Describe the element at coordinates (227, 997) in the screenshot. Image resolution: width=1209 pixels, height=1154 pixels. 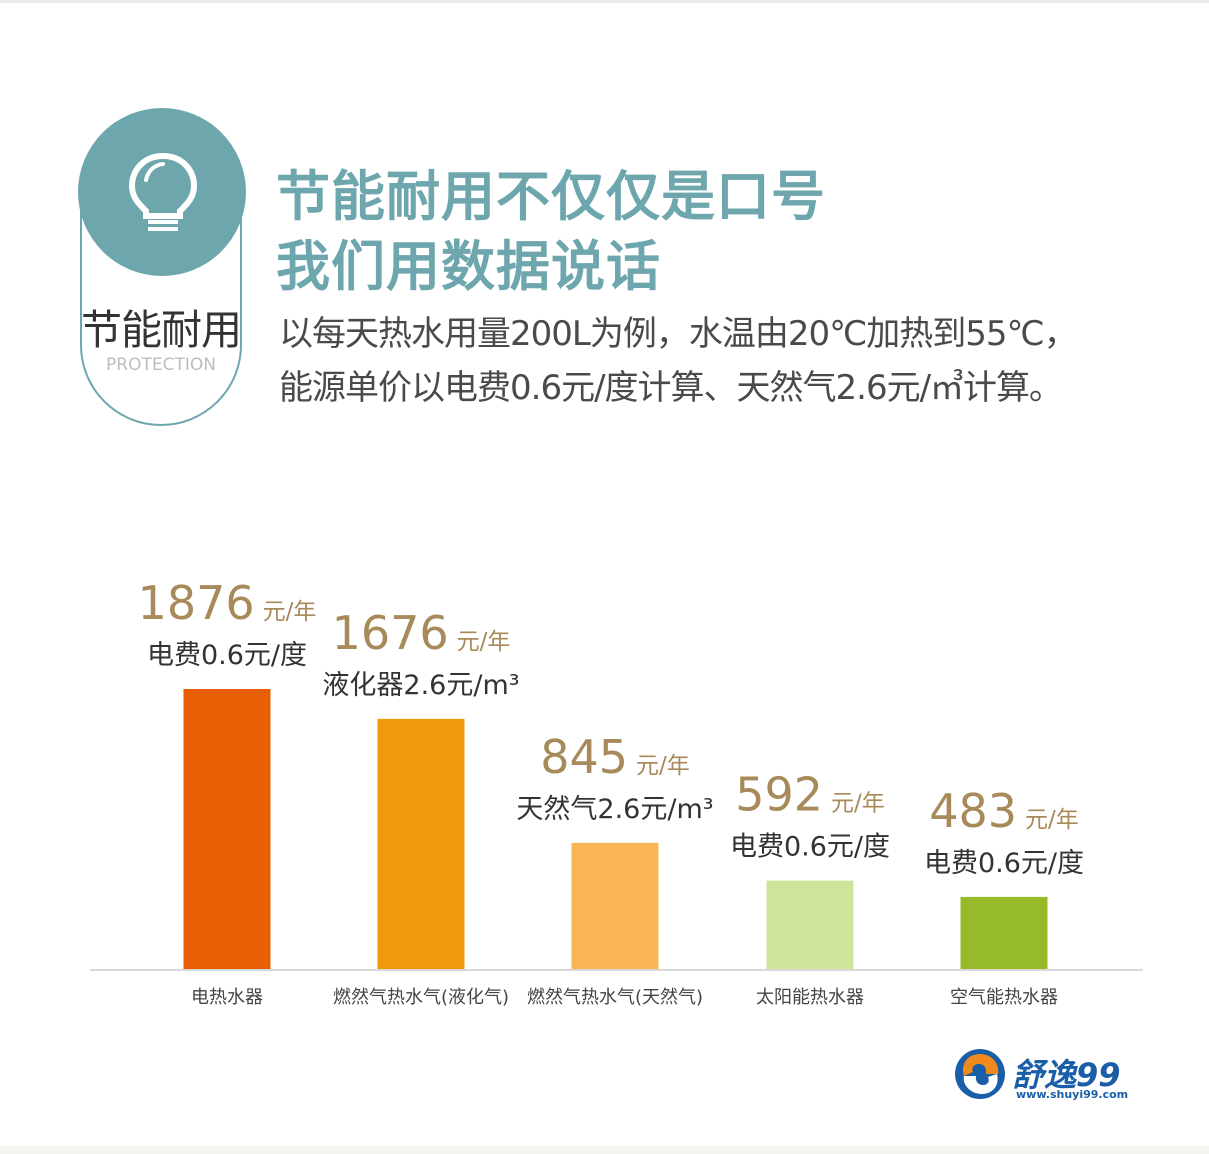
I see `category-label: 电热水器` at that location.